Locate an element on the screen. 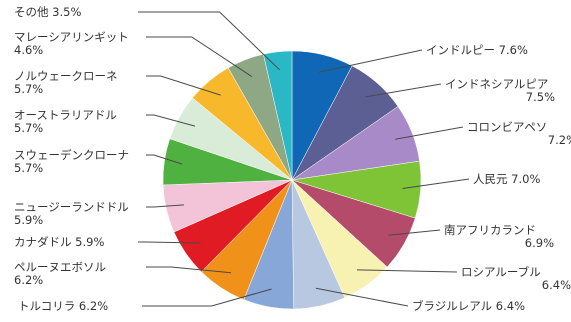 The height and width of the screenshot is (322, 571). slice-label: ロシアルーブル is located at coordinates (501, 272).